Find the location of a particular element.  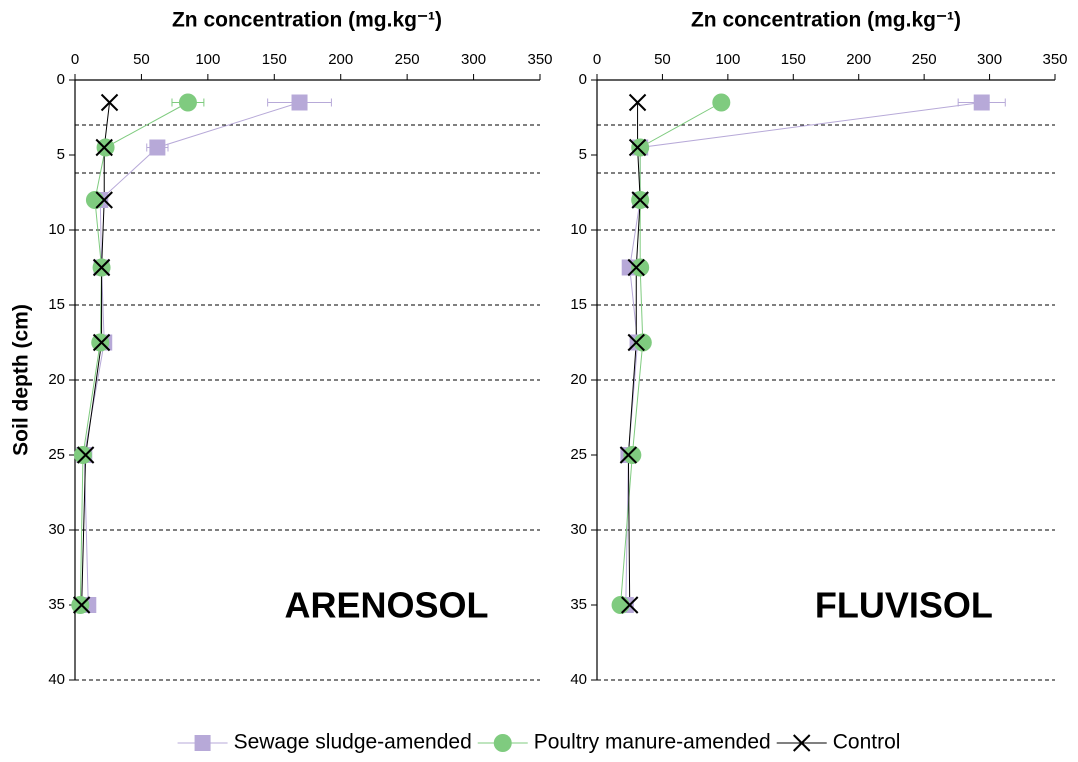

legend-label: Poultry manure-amended is located at coordinates (652, 742).